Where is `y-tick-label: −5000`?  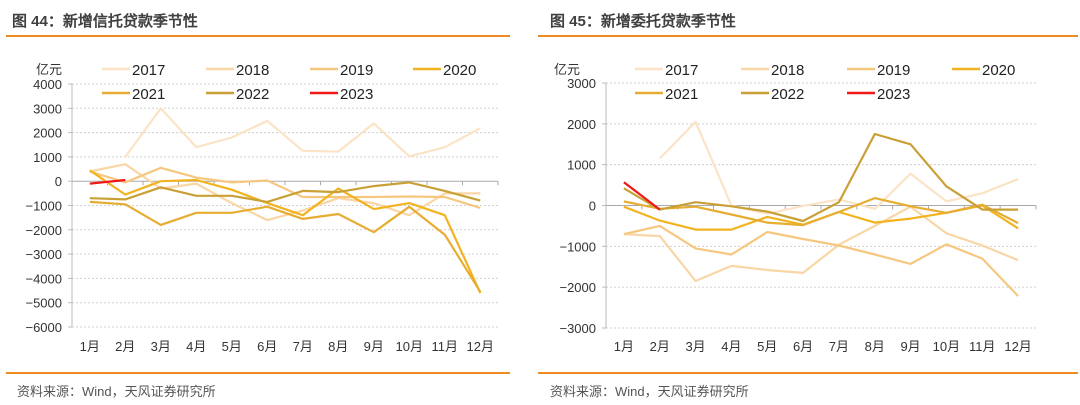 y-tick-label: −5000 is located at coordinates (43, 303).